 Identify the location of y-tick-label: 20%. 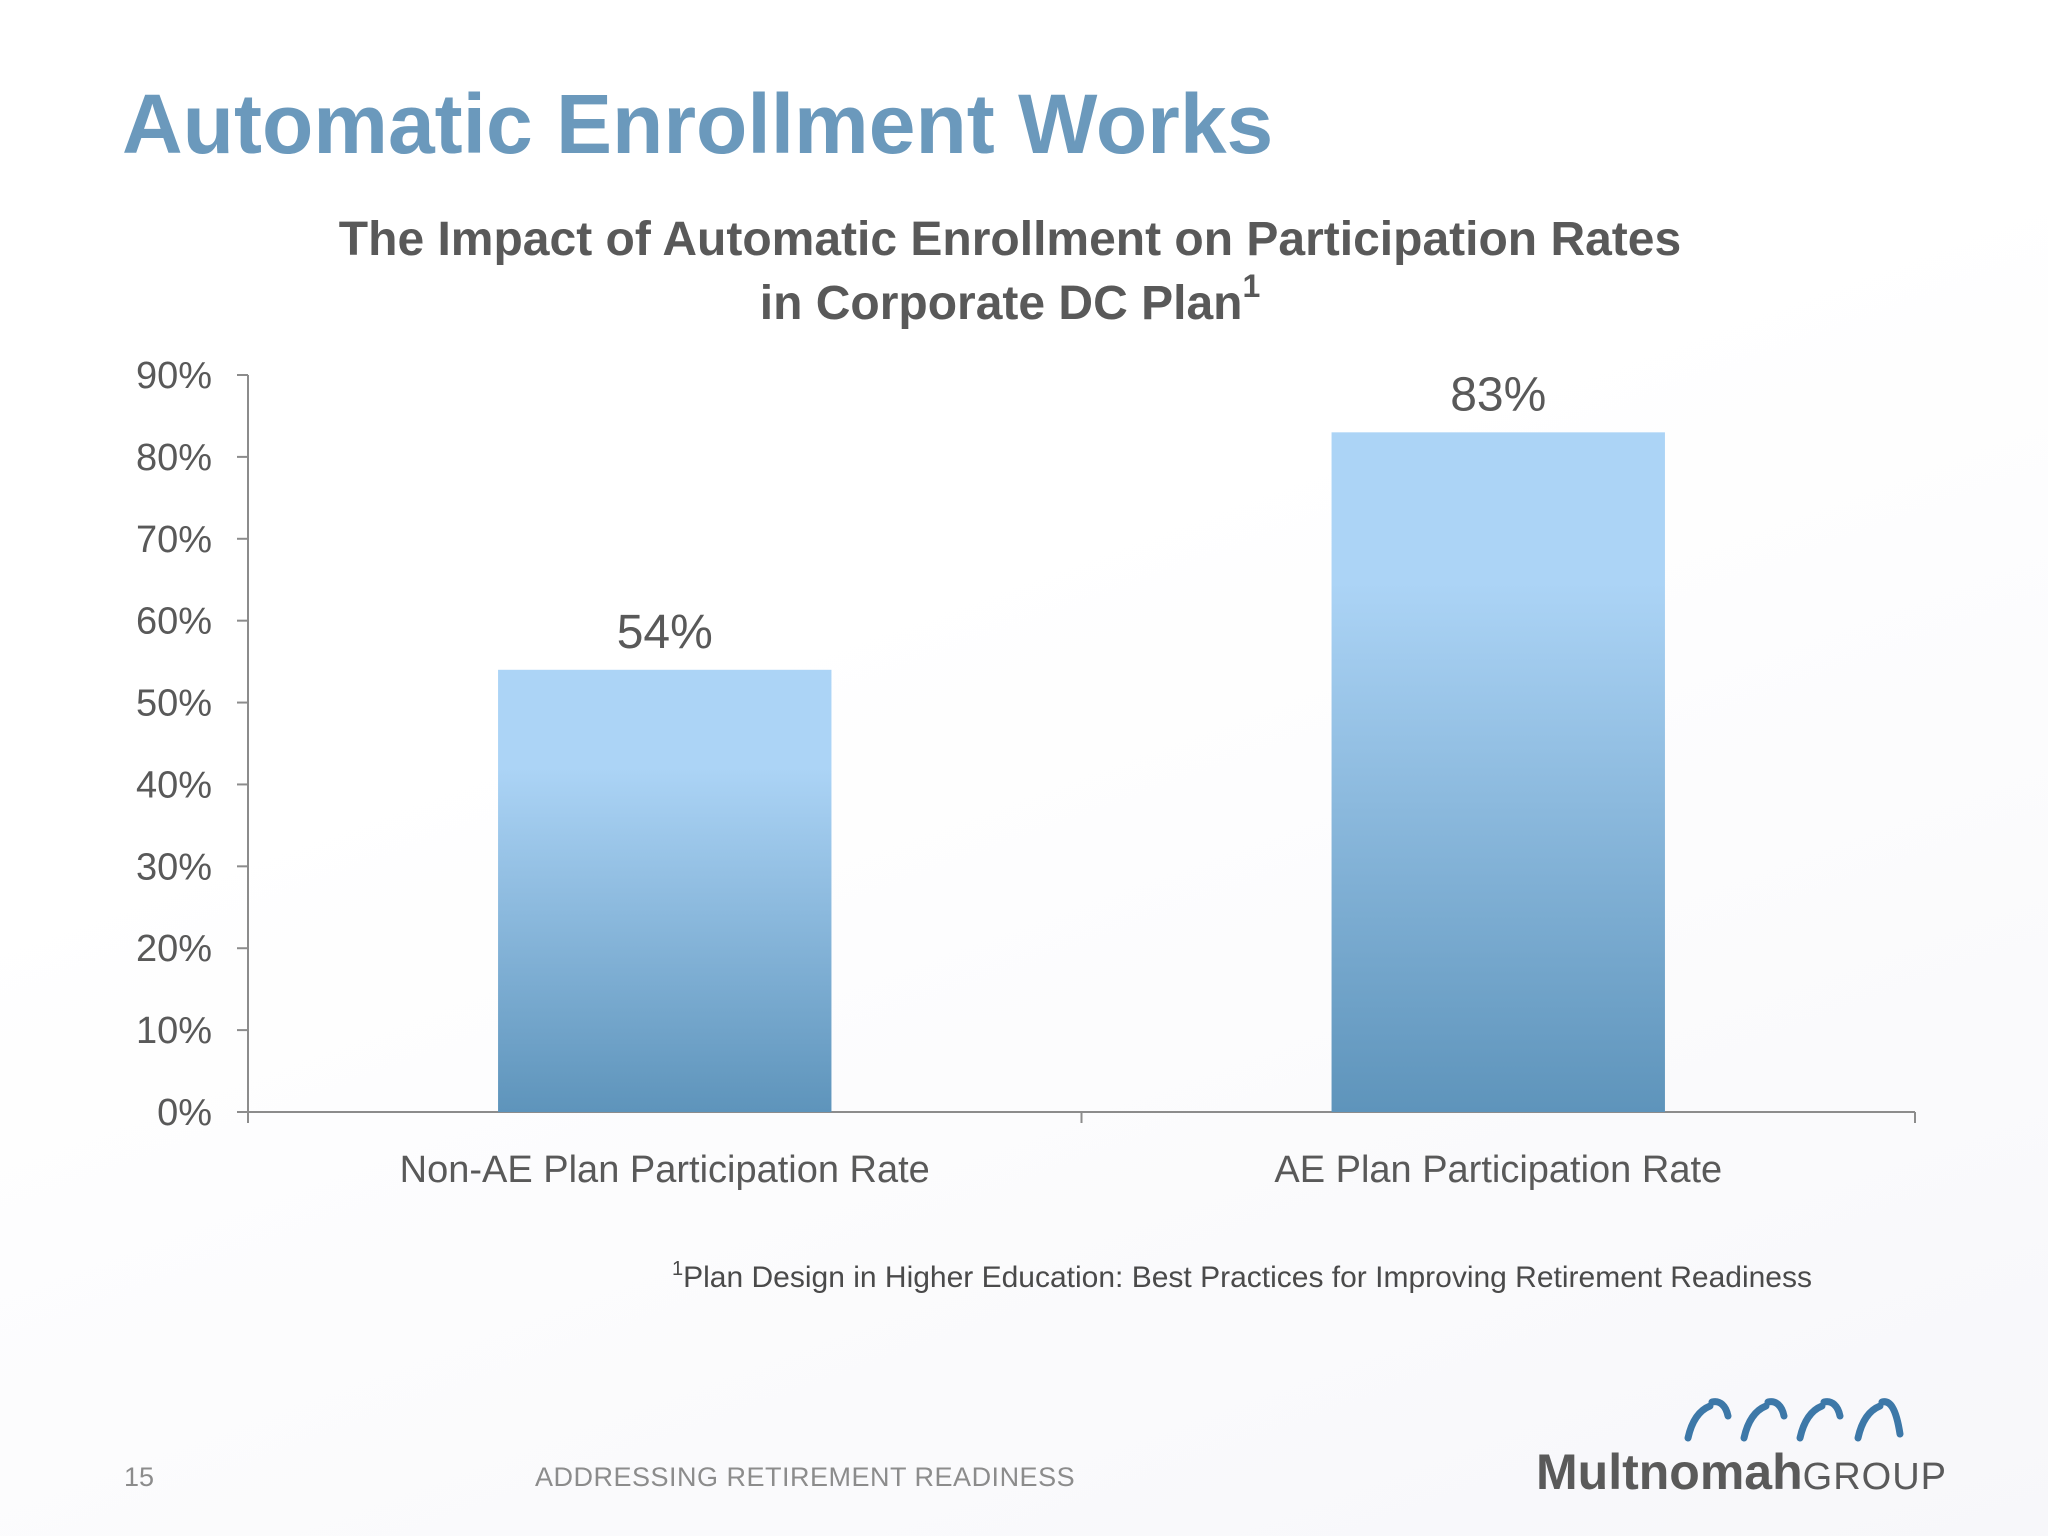
(174, 949).